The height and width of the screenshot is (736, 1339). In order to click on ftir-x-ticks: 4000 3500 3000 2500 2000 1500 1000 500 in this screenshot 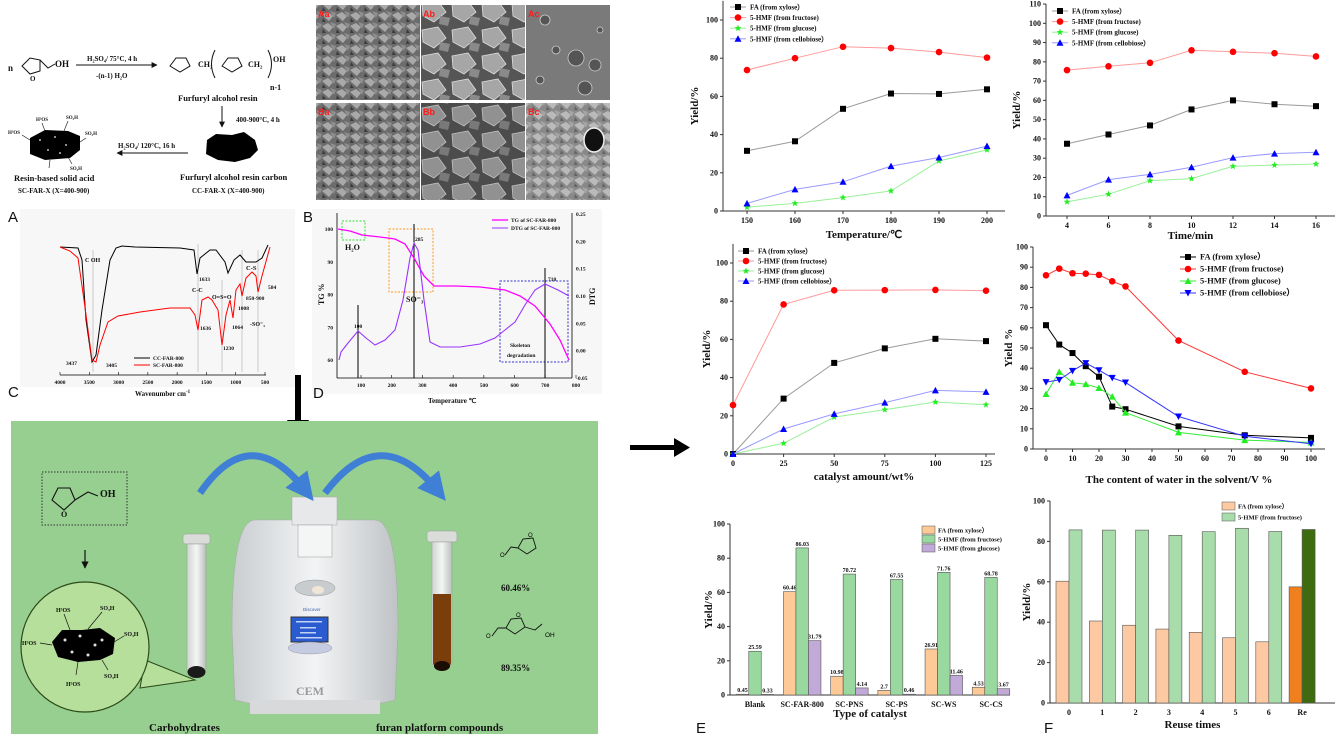, I will do `click(162, 379)`.